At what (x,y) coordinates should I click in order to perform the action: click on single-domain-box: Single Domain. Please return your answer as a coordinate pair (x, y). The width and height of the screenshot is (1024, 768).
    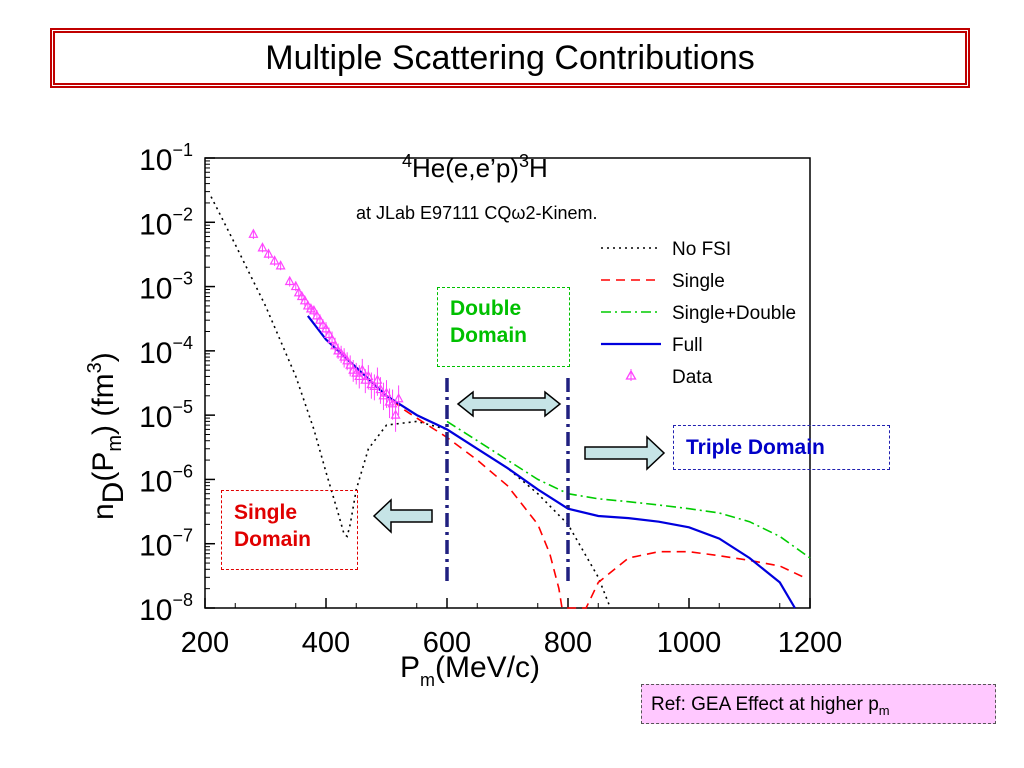
    Looking at the image, I should click on (289, 530).